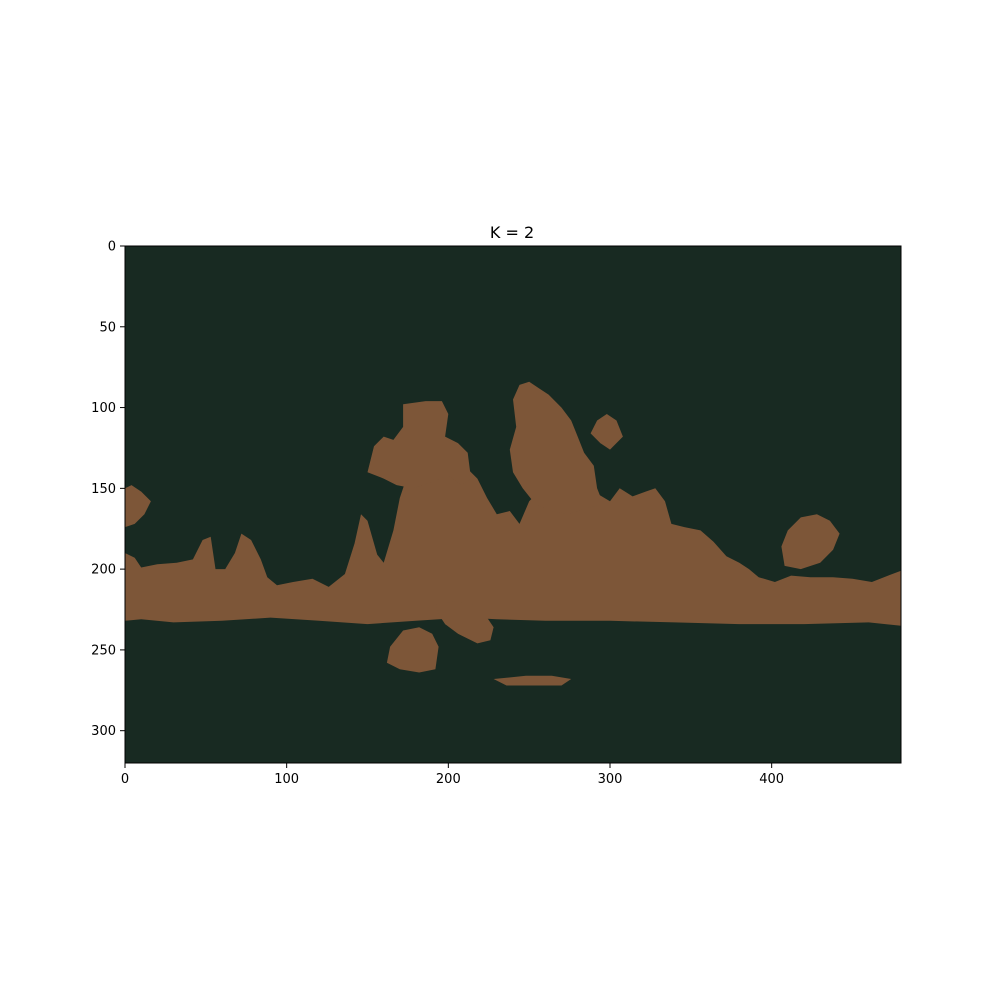 Image resolution: width=1000 pixels, height=1000 pixels. Describe the element at coordinates (103, 408) in the screenshot. I see `y-tick-label: 100` at that location.